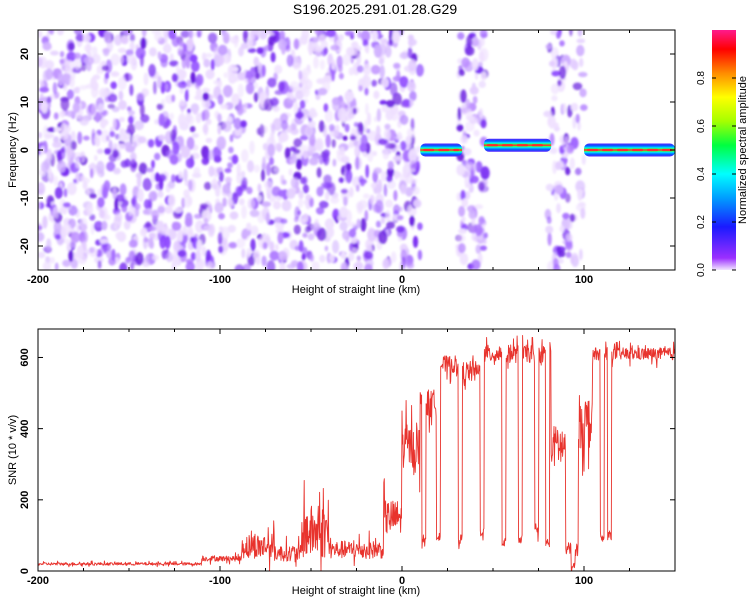 The image size is (750, 600). I want to click on x-tick-label: 100, so click(584, 581).